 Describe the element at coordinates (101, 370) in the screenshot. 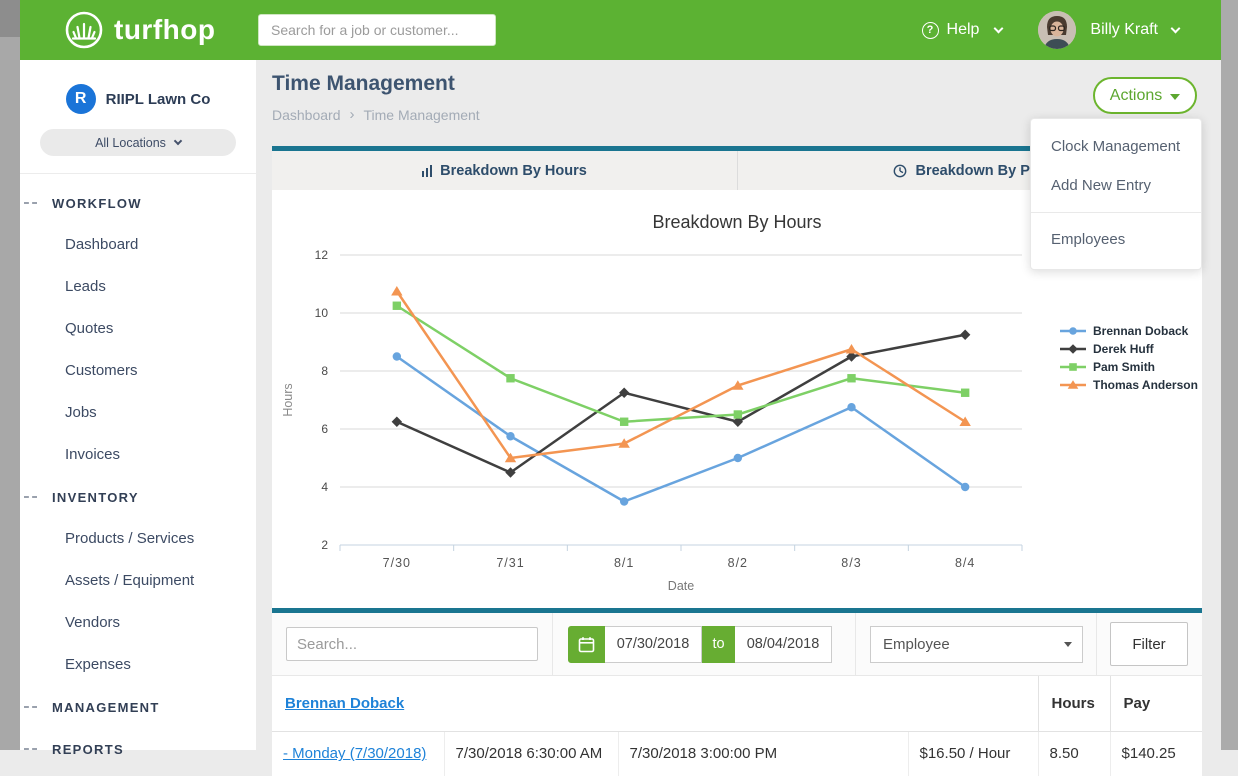

I see `sidebar-item-customers: Customers` at that location.